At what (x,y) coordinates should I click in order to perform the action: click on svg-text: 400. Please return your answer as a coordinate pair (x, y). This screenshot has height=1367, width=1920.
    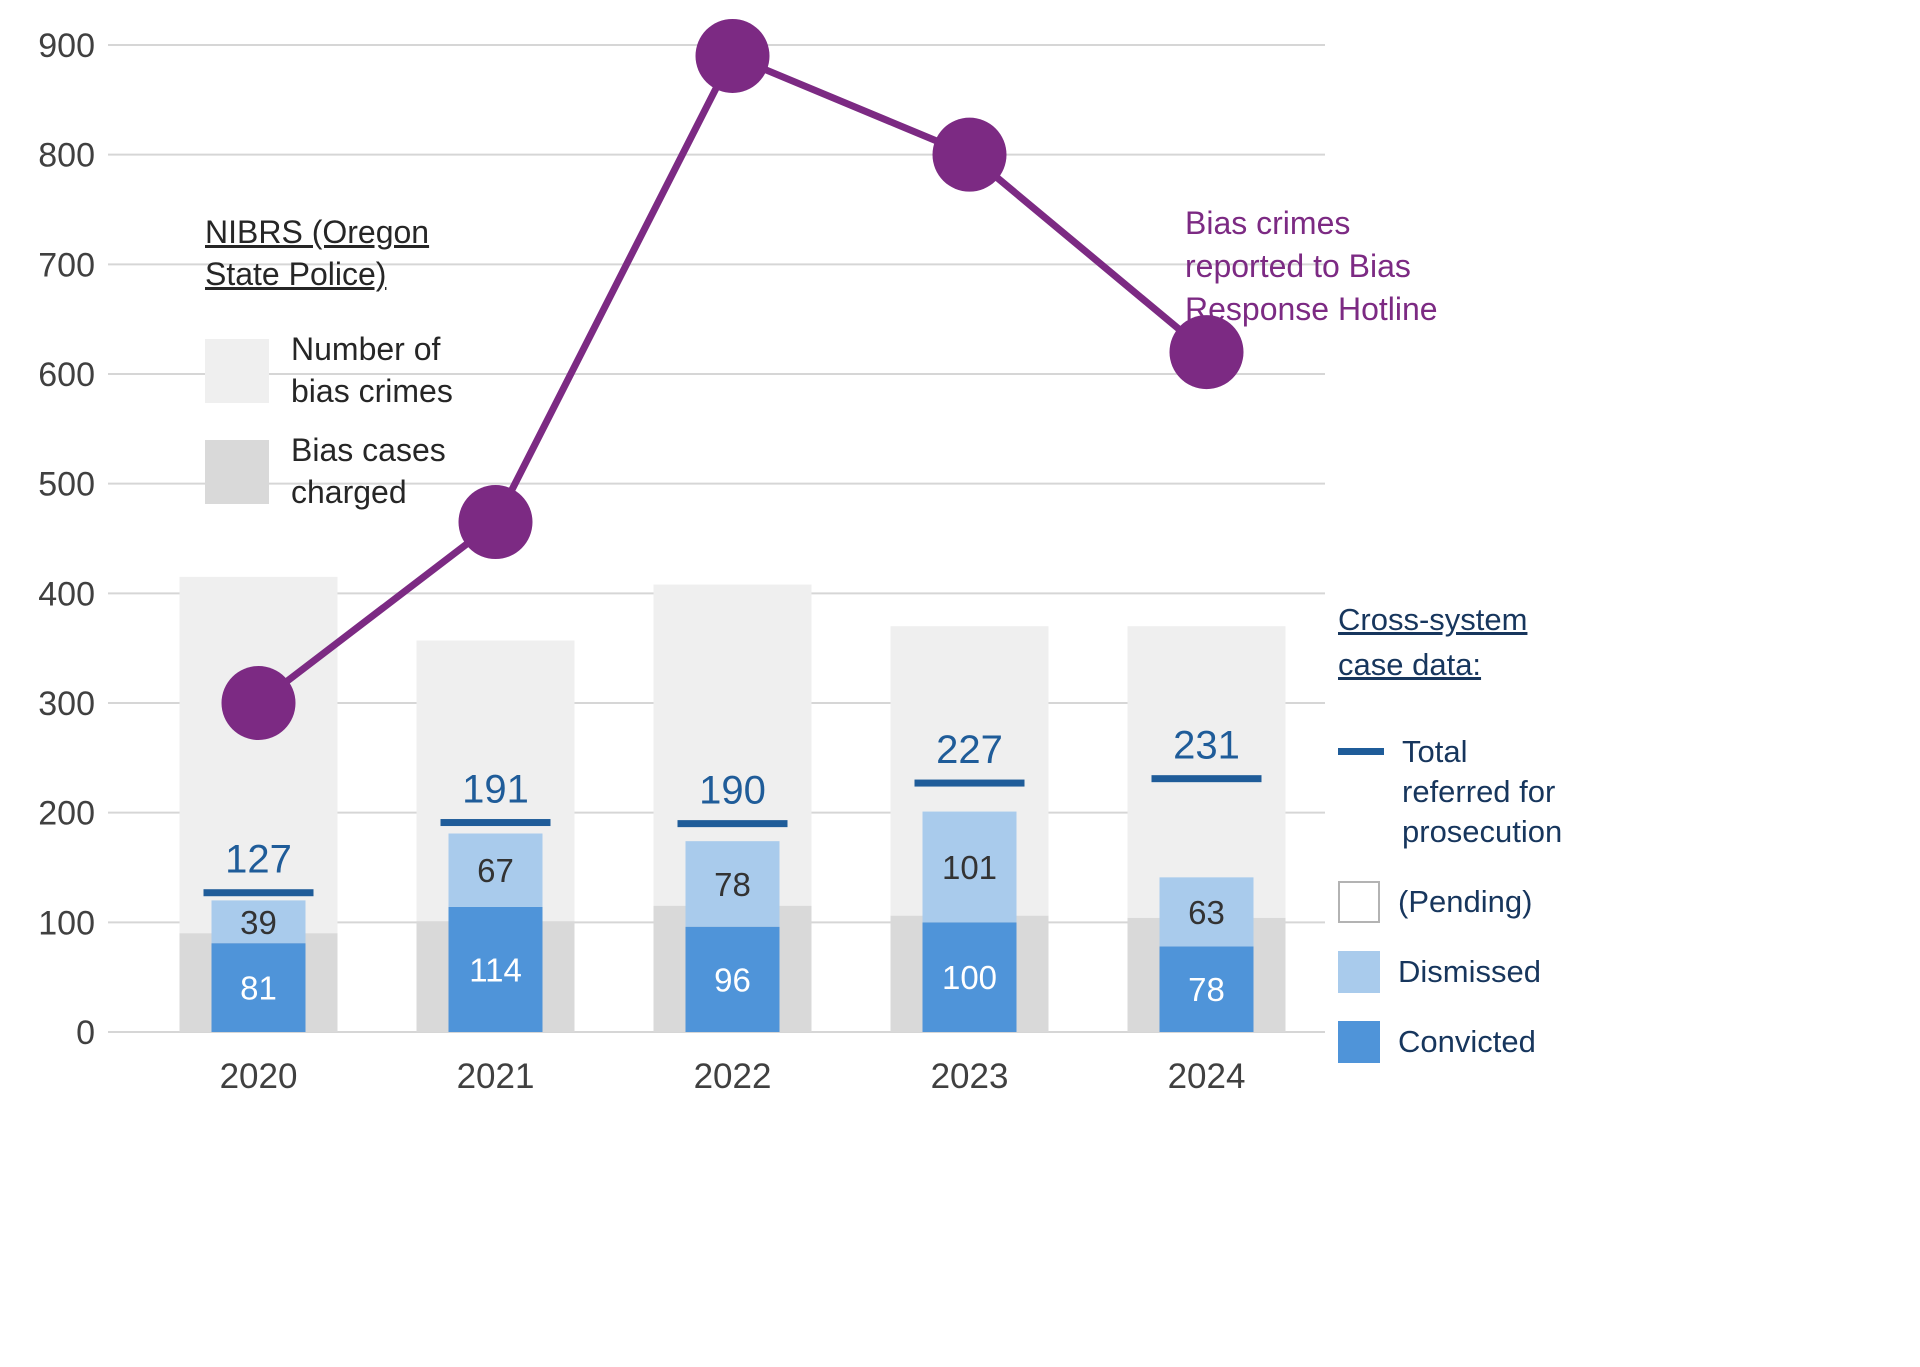
    Looking at the image, I should click on (66, 594).